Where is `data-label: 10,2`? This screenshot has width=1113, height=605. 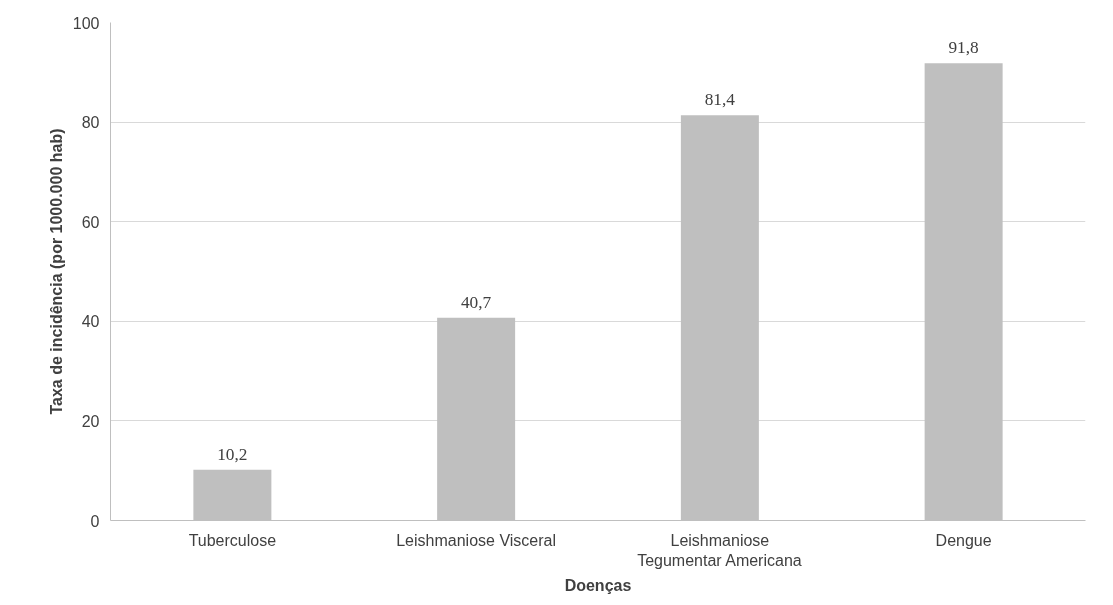
data-label: 10,2 is located at coordinates (232, 454).